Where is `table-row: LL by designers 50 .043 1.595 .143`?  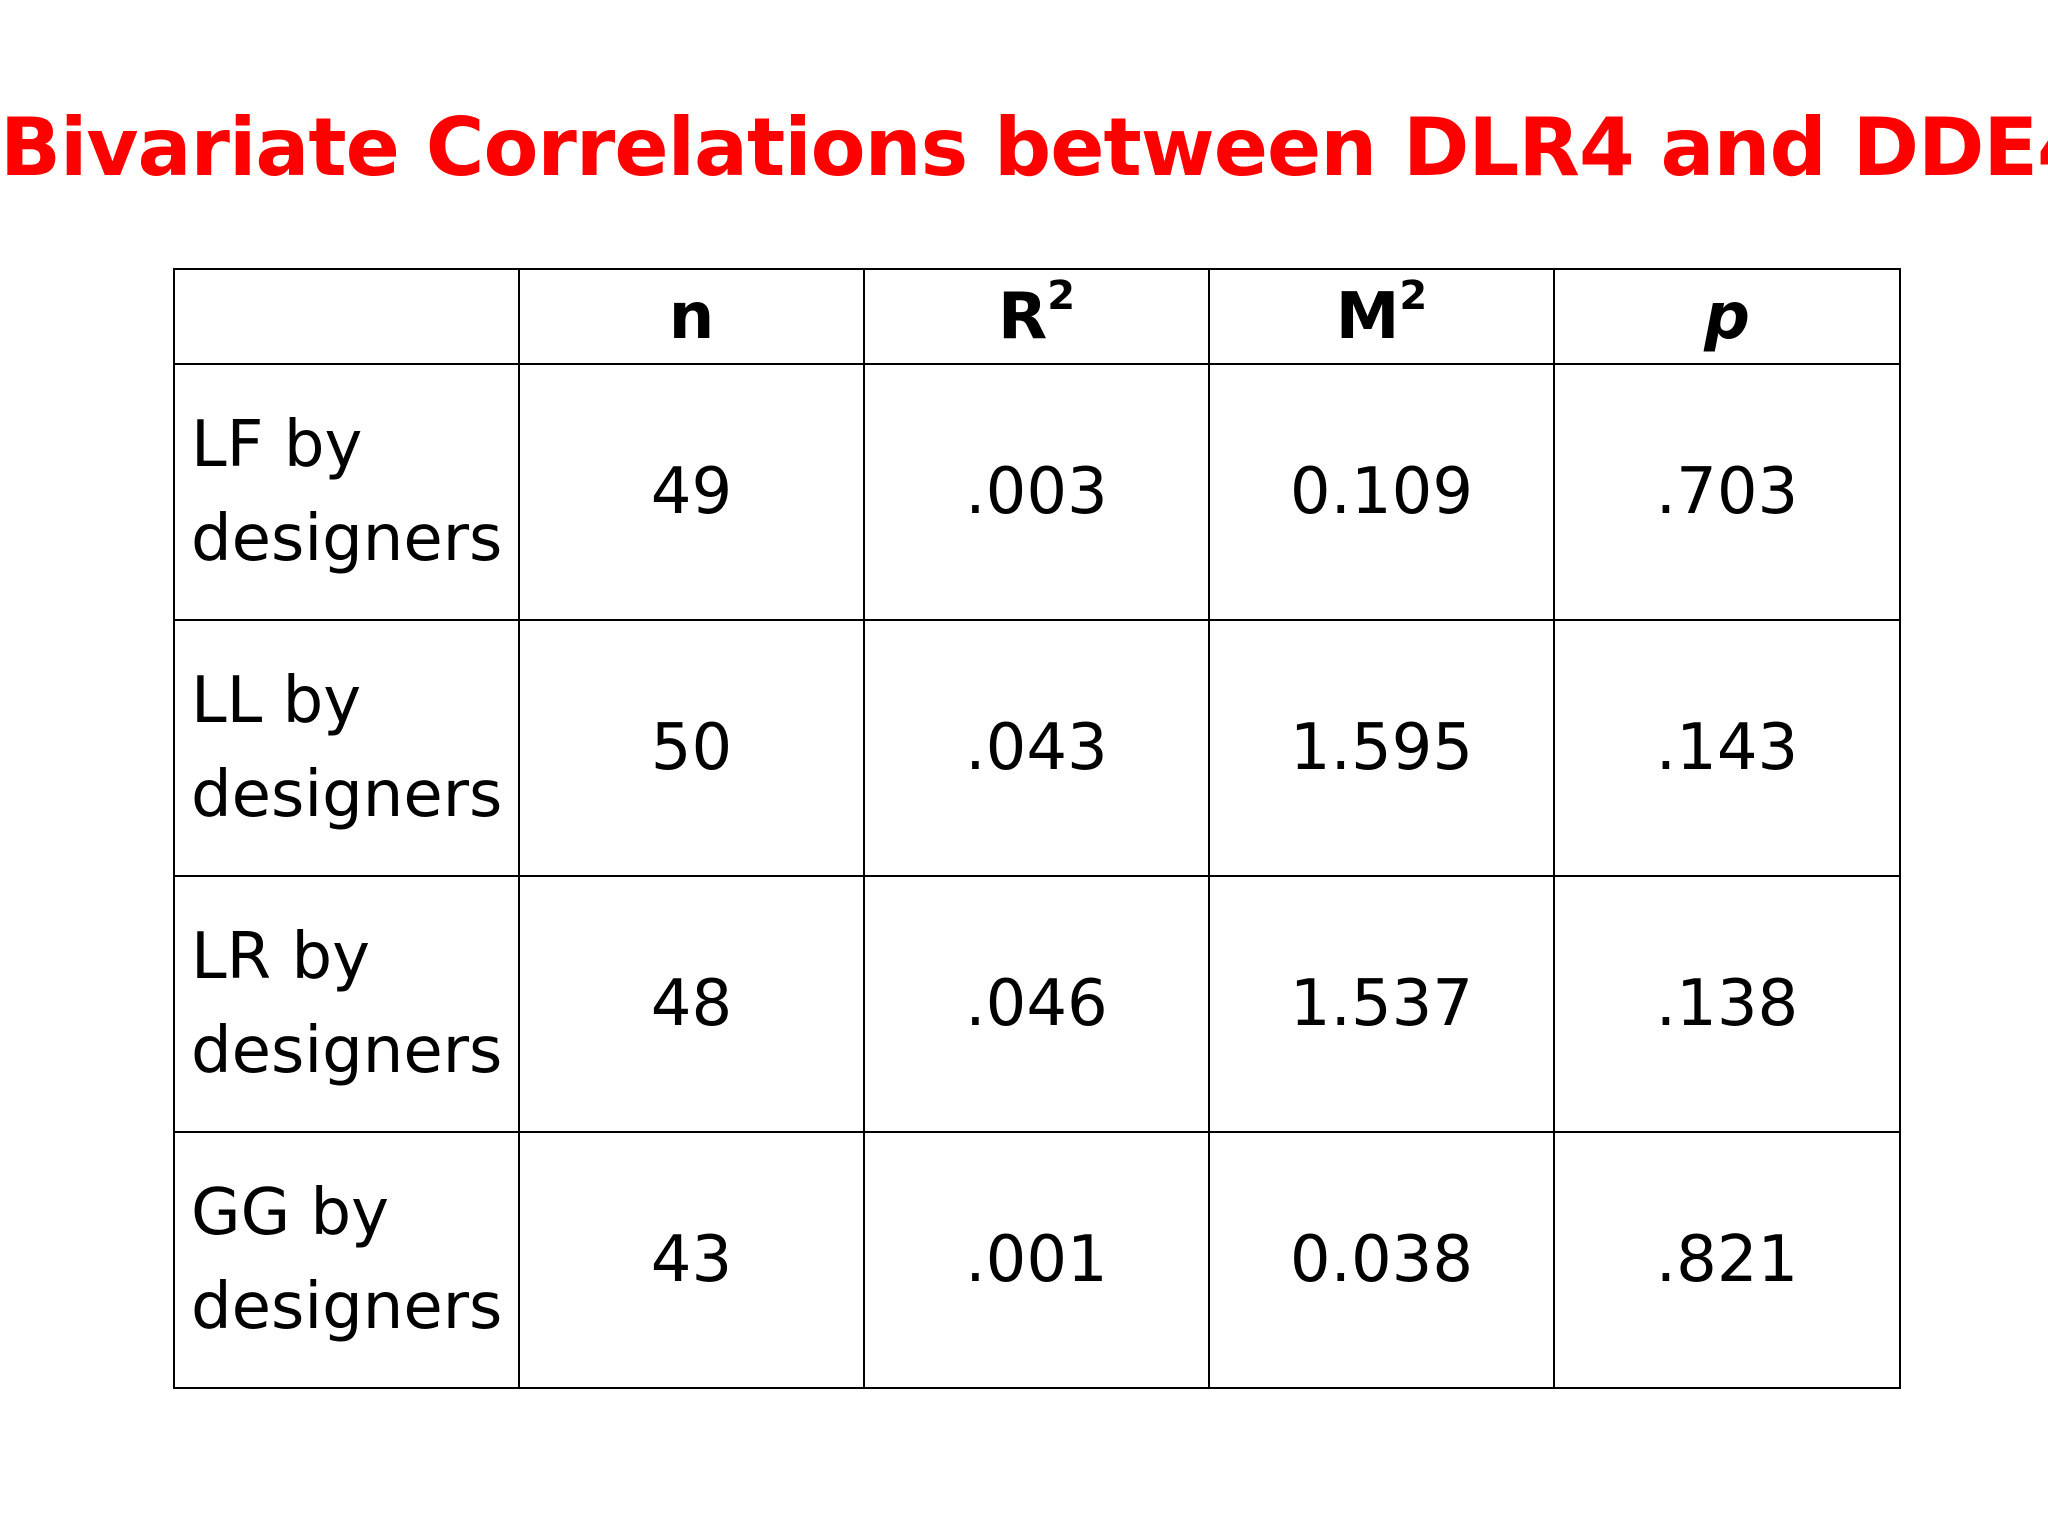 table-row: LL by designers 50 .043 1.595 .143 is located at coordinates (1037, 748).